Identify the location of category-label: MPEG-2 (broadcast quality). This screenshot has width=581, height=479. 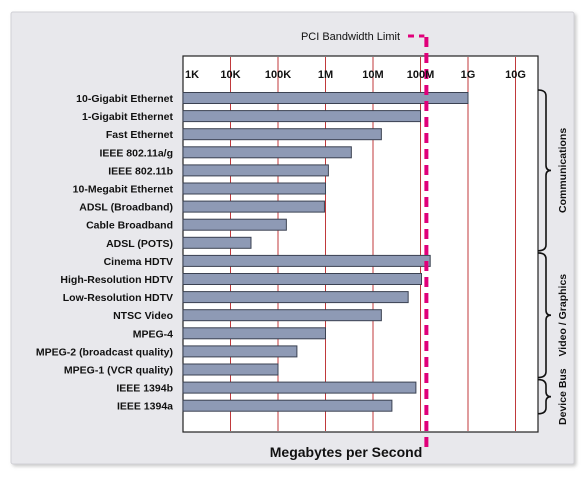
(104, 352).